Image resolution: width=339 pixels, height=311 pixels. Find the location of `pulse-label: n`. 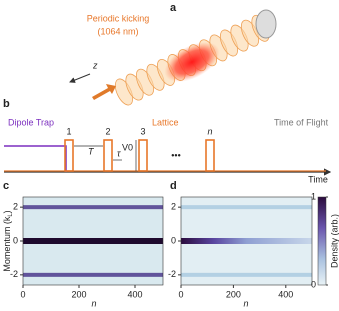

pulse-label: n is located at coordinates (209, 131).